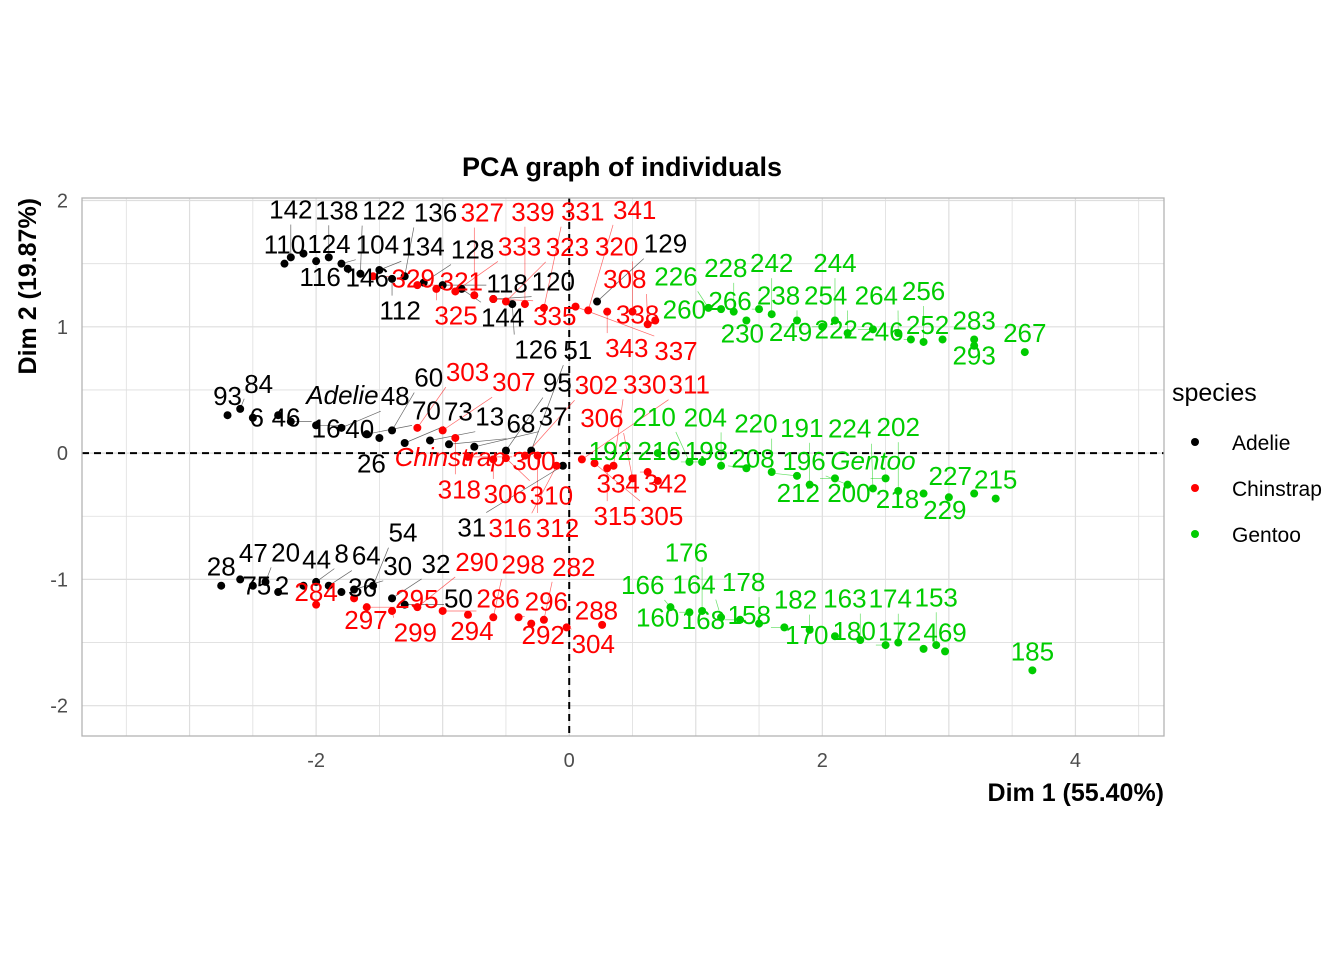 The height and width of the screenshot is (960, 1344). What do you see at coordinates (455, 315) in the screenshot?
I see `point-label: 325` at bounding box center [455, 315].